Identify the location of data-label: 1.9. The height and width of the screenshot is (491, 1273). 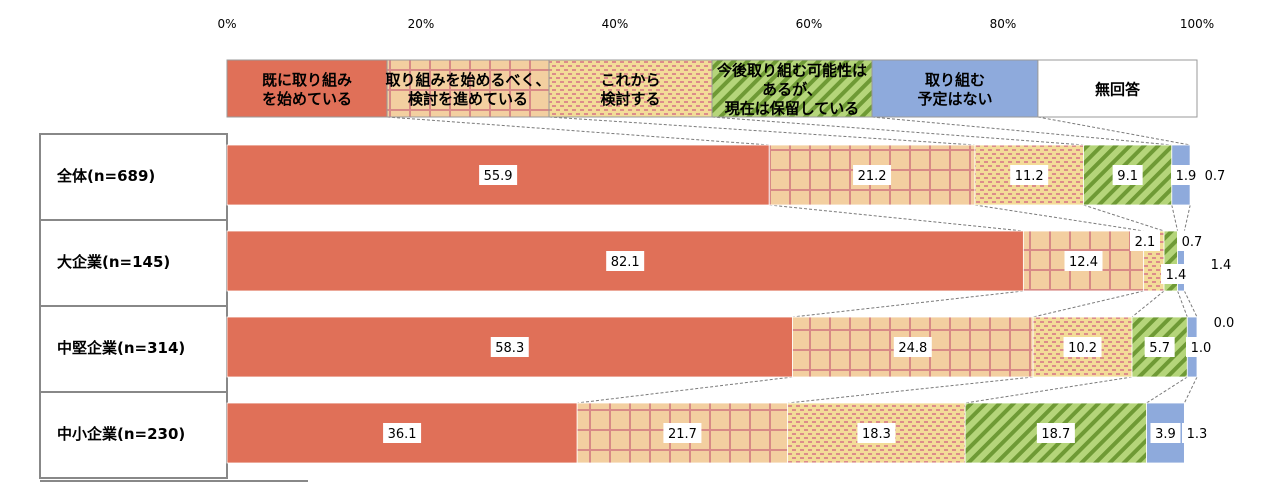
(1186, 176).